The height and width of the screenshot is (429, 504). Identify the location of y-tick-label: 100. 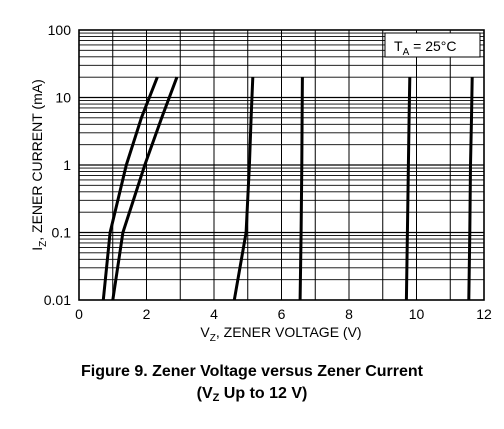
(60, 30).